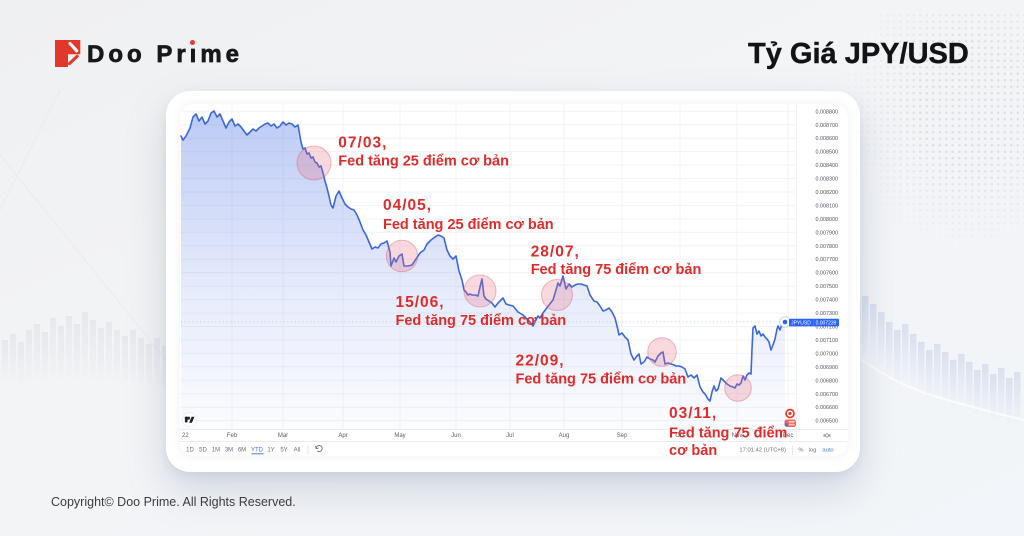 This screenshot has height=536, width=1024. Describe the element at coordinates (232, 436) in the screenshot. I see `svg-text: Feb` at that location.